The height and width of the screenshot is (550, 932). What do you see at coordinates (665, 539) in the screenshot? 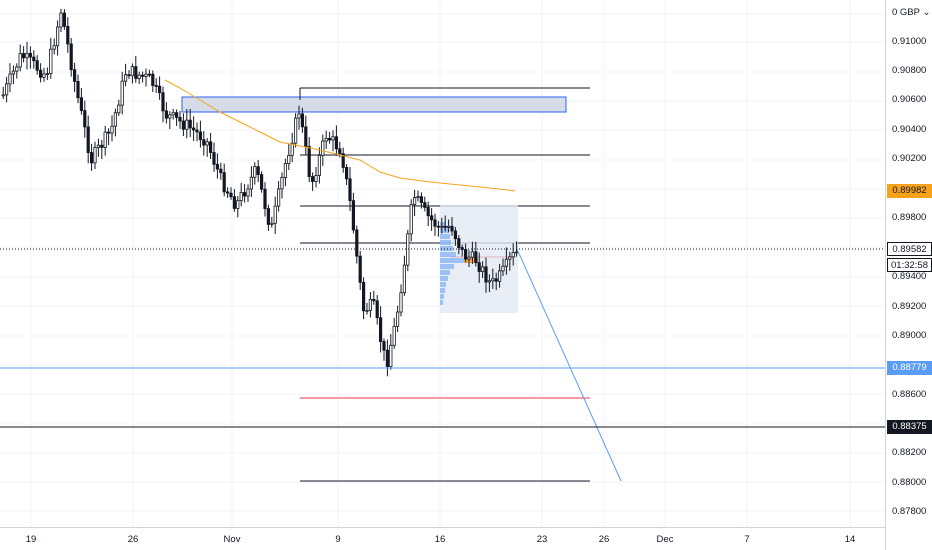
I see `date-tick: Dec` at bounding box center [665, 539].